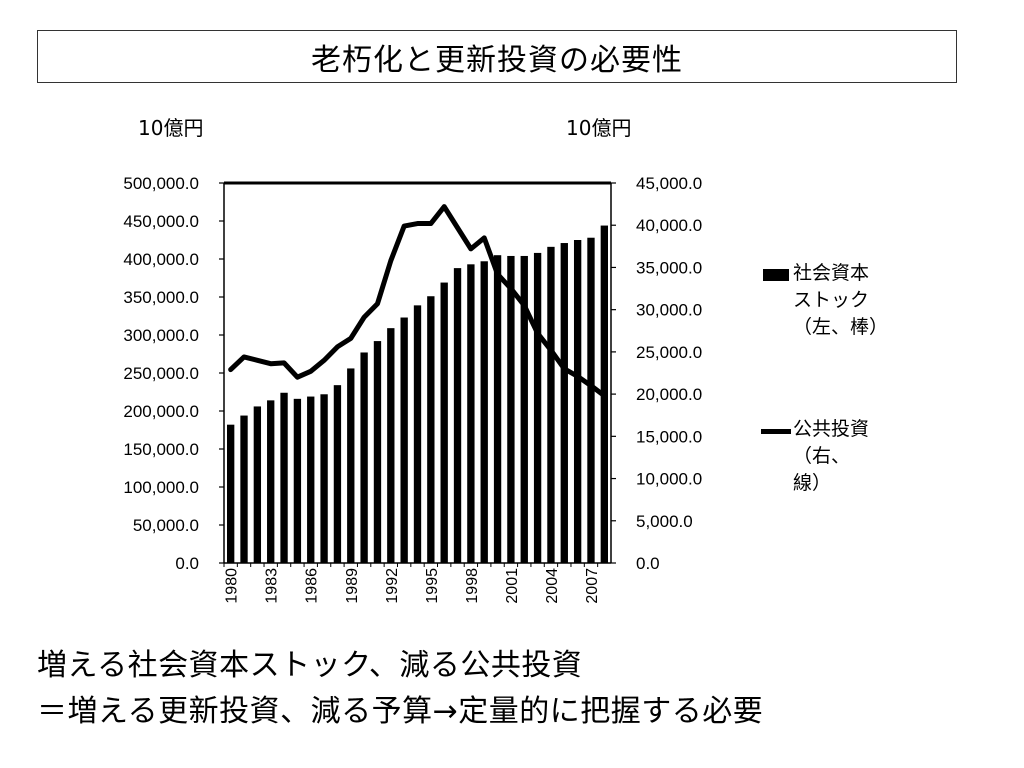 This screenshot has width=1024, height=768. Describe the element at coordinates (599, 128) in the screenshot. I see `right-axis-unit: 10億円` at that location.